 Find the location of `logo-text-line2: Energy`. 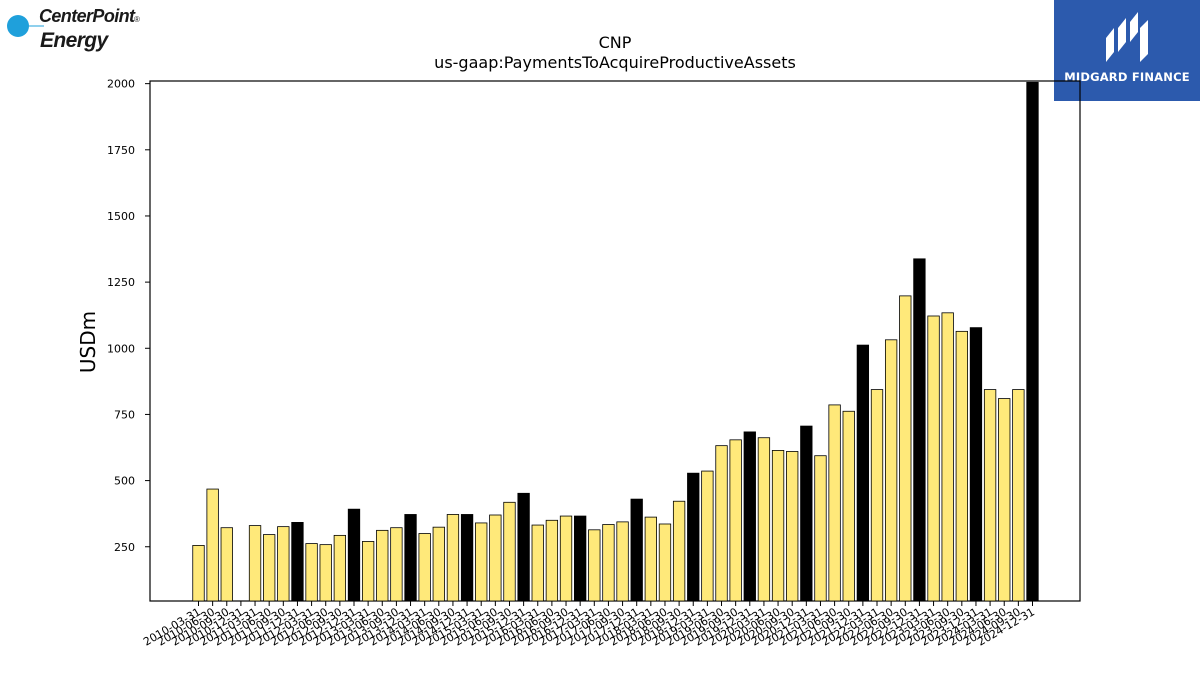

logo-text-line2: Energy is located at coordinates (75, 40).